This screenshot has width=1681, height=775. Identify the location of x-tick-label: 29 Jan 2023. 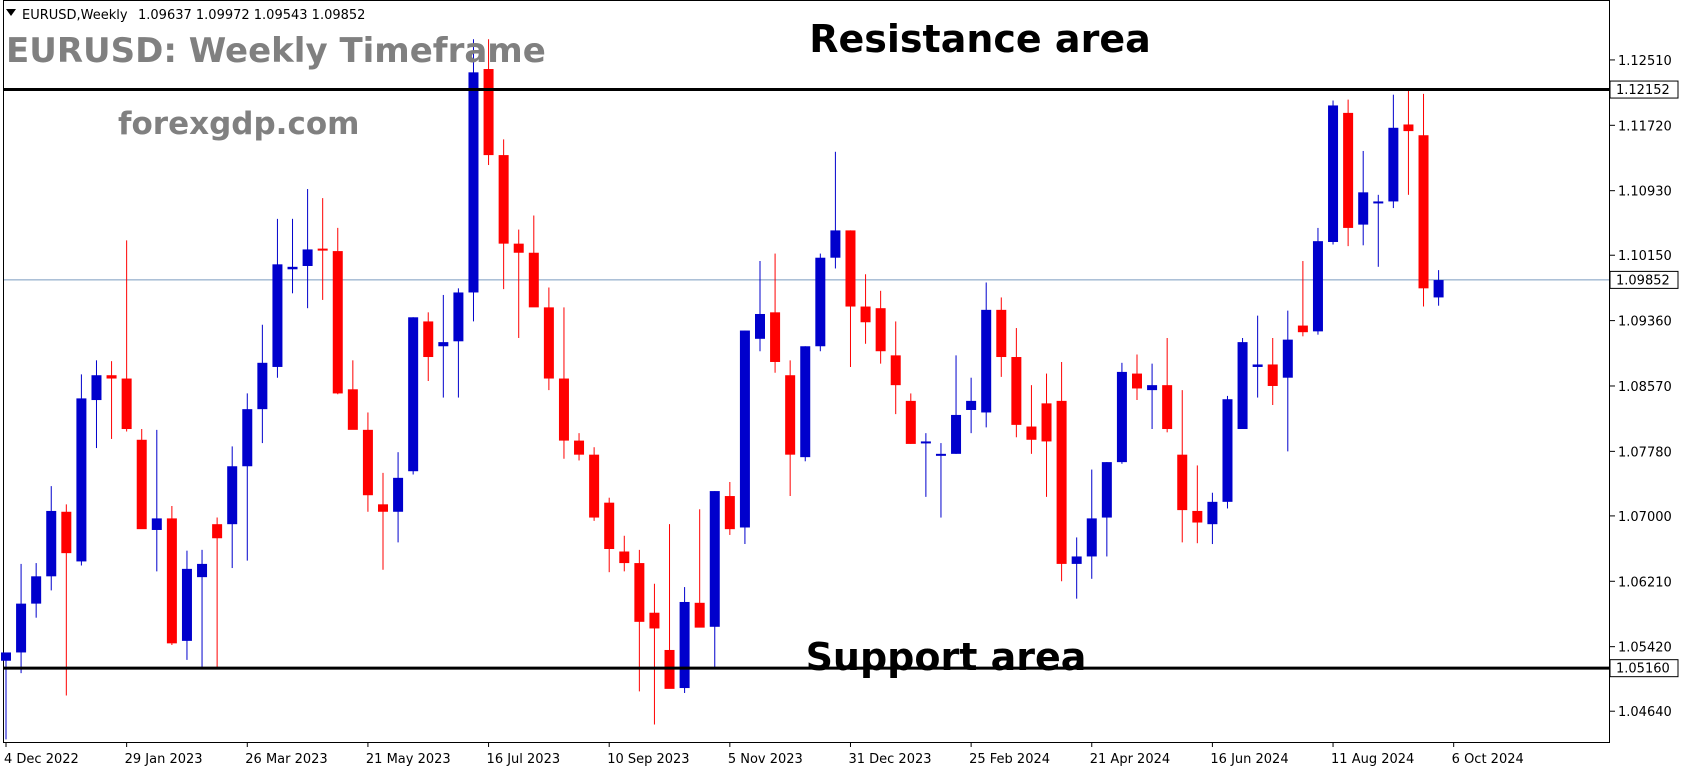
(164, 759).